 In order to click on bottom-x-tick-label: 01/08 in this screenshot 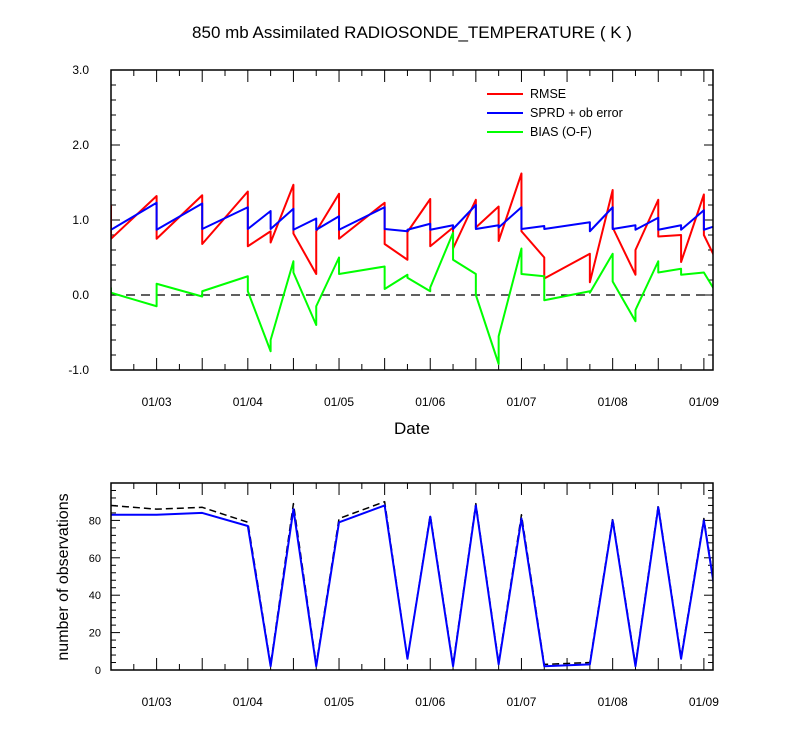, I will do `click(613, 702)`.